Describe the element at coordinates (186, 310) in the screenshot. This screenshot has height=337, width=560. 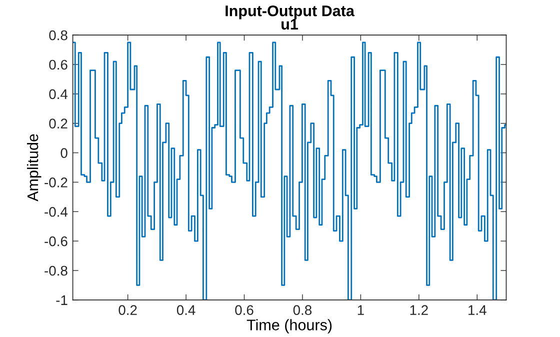
I see `x-tick-label: 0.4` at that location.